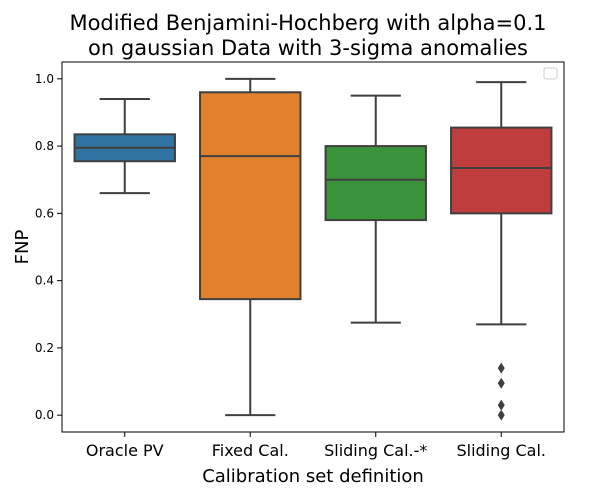  I want to click on y-axis-label: FNP, so click(22, 247).